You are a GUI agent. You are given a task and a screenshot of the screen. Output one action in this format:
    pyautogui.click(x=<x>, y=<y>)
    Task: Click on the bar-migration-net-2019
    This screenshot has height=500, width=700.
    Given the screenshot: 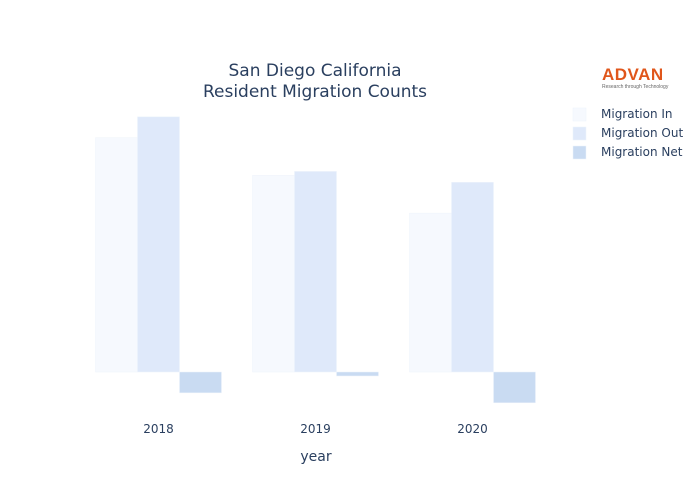 What is the action you would take?
    pyautogui.click(x=357, y=374)
    